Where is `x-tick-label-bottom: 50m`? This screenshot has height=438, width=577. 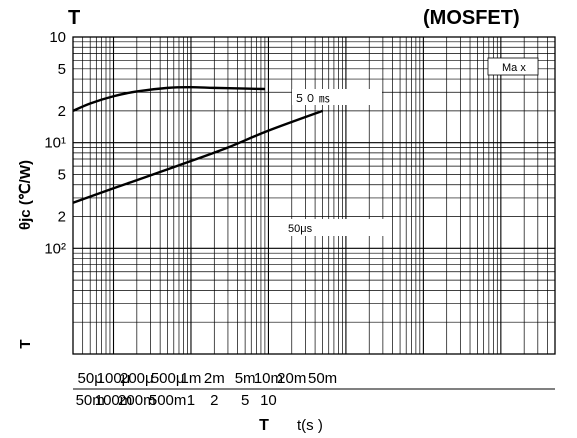 x-tick-label-bottom: 50m is located at coordinates (90, 400).